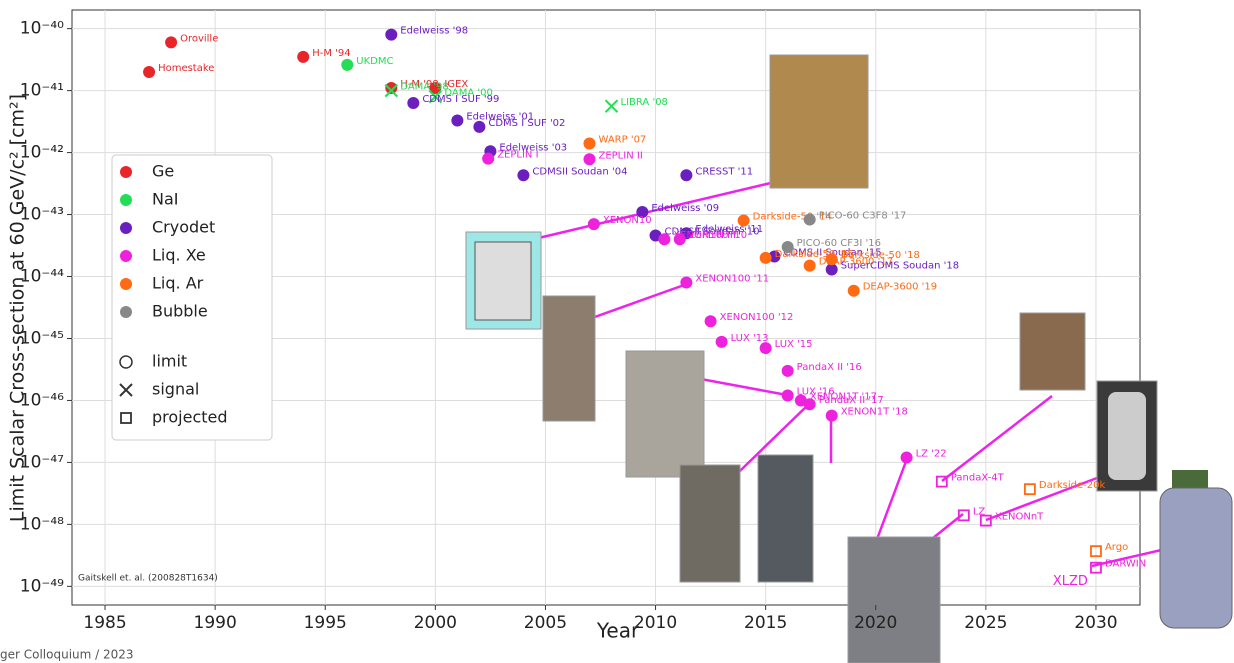 The image size is (1234, 663). Describe the element at coordinates (42, 338) in the screenshot. I see `y-tick-label: 10⁻⁴⁵` at that location.